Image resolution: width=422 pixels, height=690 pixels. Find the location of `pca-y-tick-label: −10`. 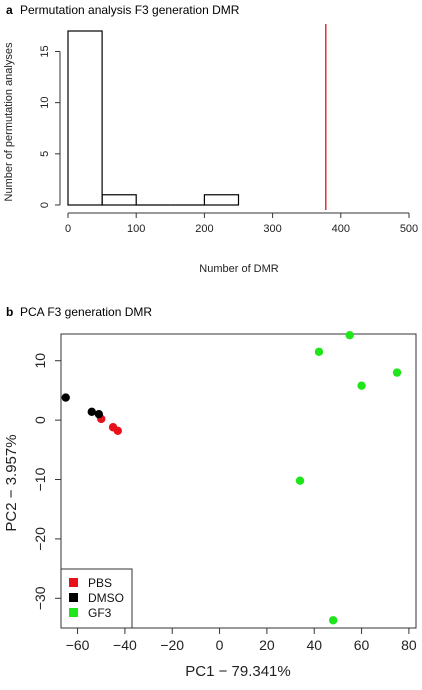

pca-y-tick-label: −10 is located at coordinates (40, 479).